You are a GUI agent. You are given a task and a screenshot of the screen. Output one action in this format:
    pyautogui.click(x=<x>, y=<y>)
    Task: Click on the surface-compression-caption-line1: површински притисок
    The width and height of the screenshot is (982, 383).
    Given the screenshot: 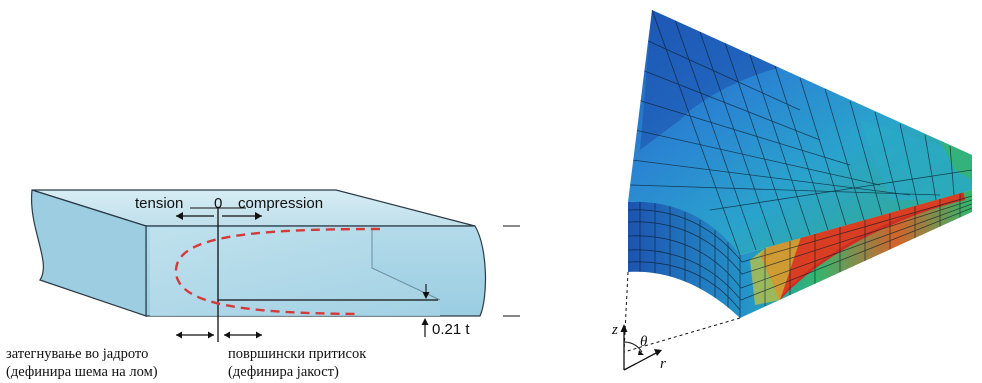 What is the action you would take?
    pyautogui.click(x=297, y=354)
    